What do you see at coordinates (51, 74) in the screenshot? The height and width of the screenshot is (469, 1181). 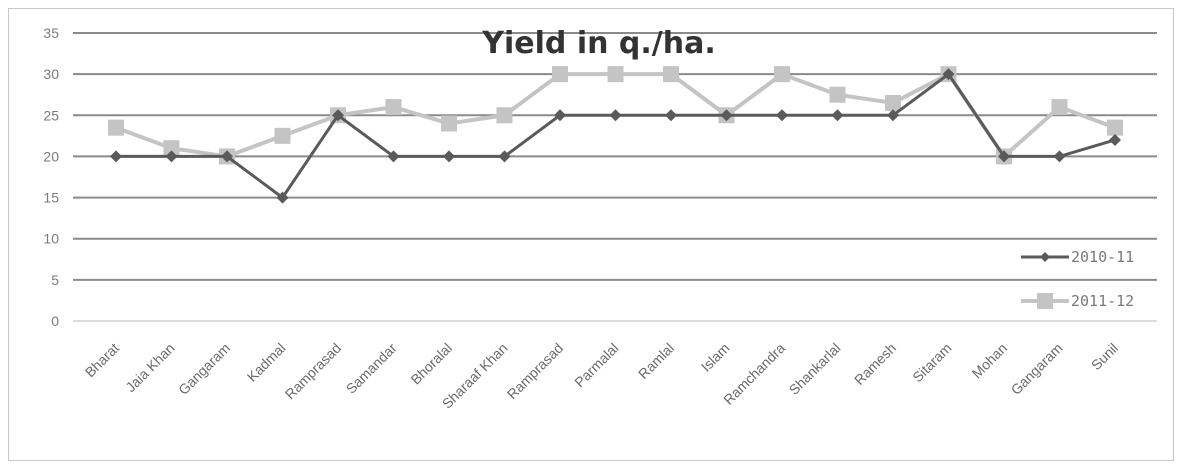 I see `y-tick-label: 30` at bounding box center [51, 74].